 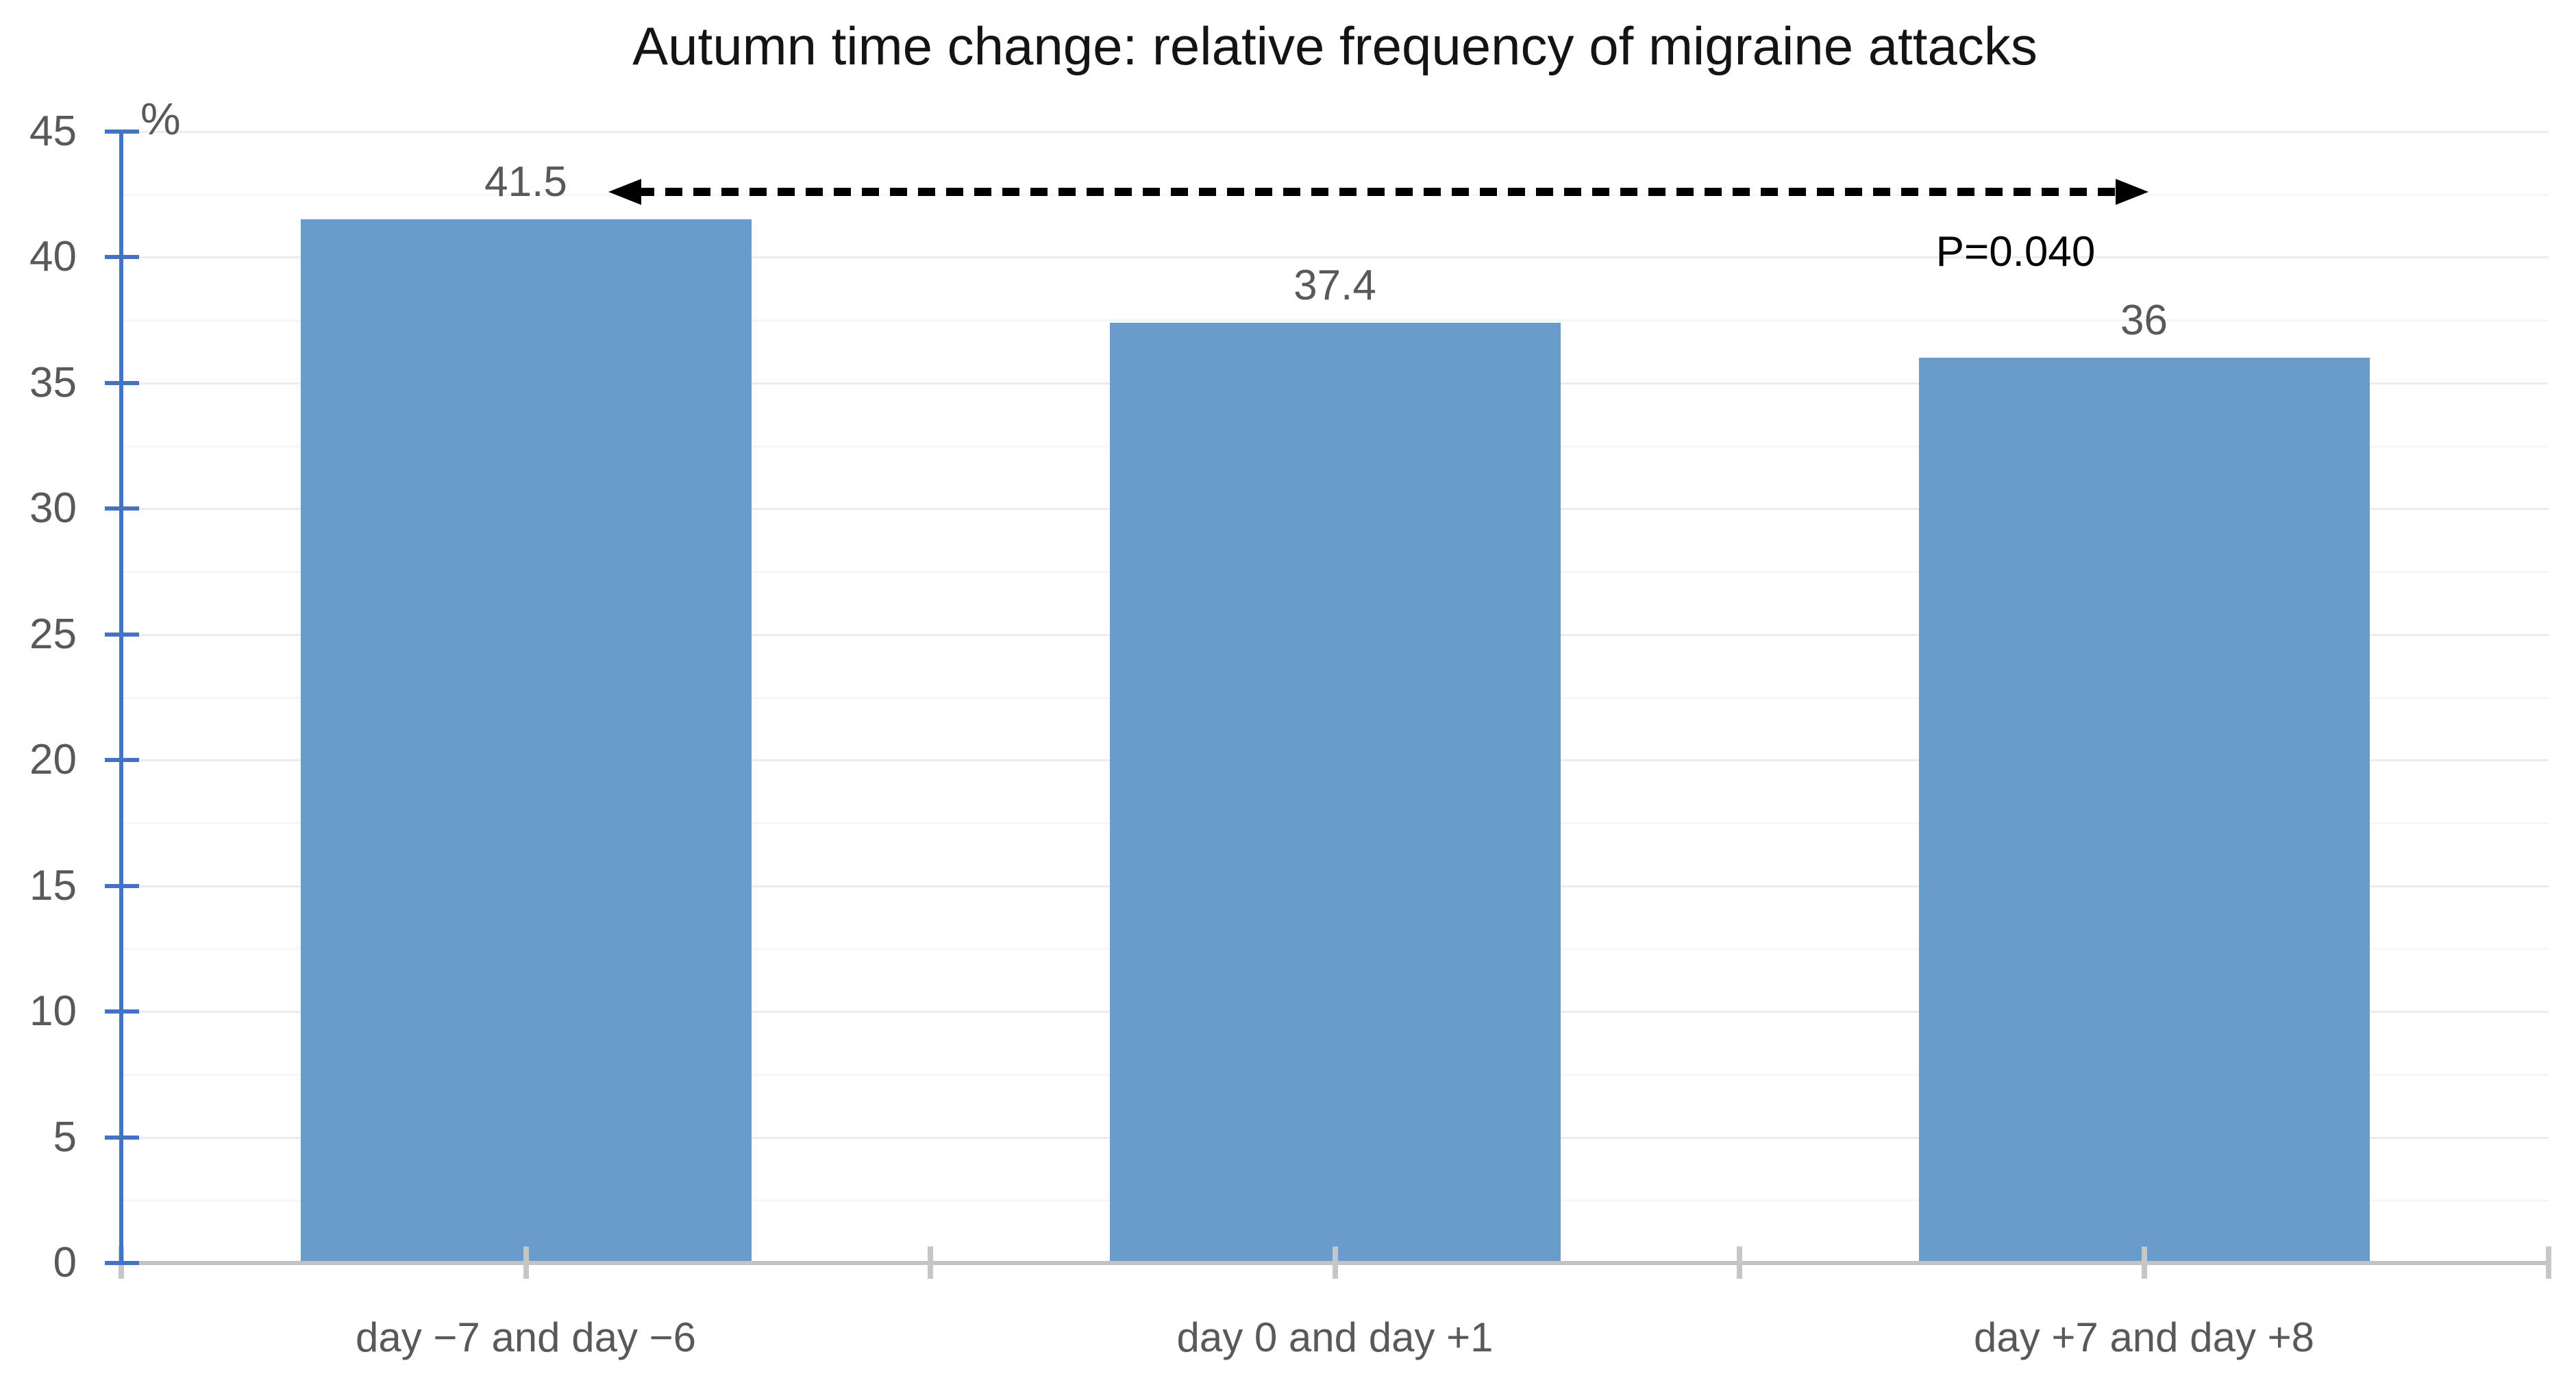 I want to click on y-axis-tick-label: 0, so click(x=65, y=1262).